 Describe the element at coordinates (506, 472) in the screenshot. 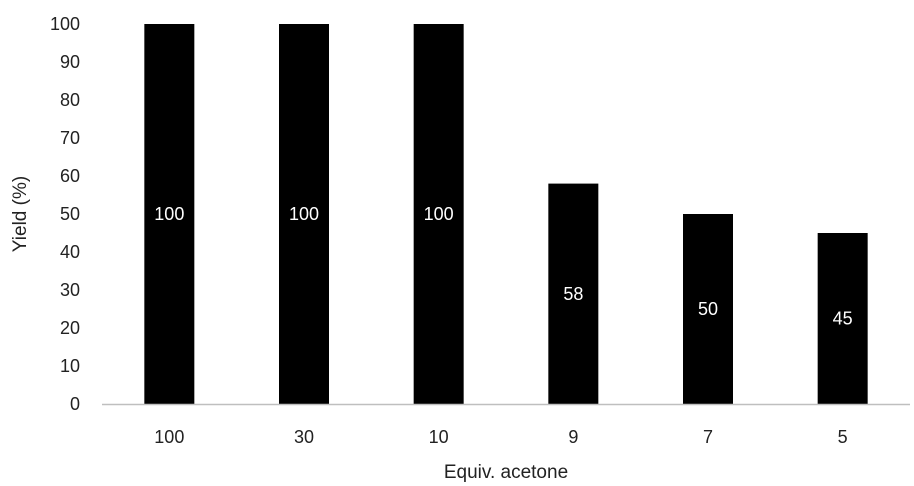

I see `x-axis-title: Equiv. acetone` at that location.